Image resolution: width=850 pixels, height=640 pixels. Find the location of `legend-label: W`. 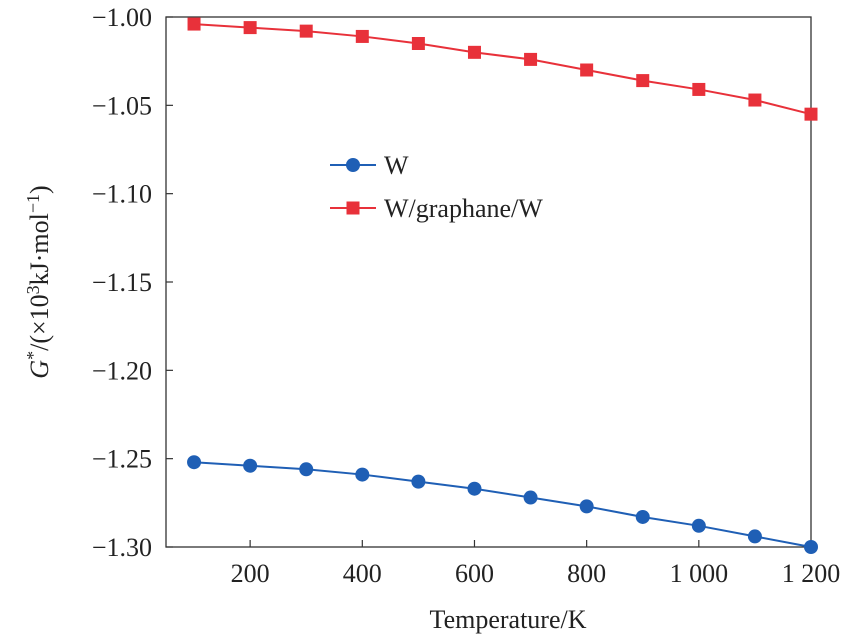

legend-label: W is located at coordinates (396, 165).